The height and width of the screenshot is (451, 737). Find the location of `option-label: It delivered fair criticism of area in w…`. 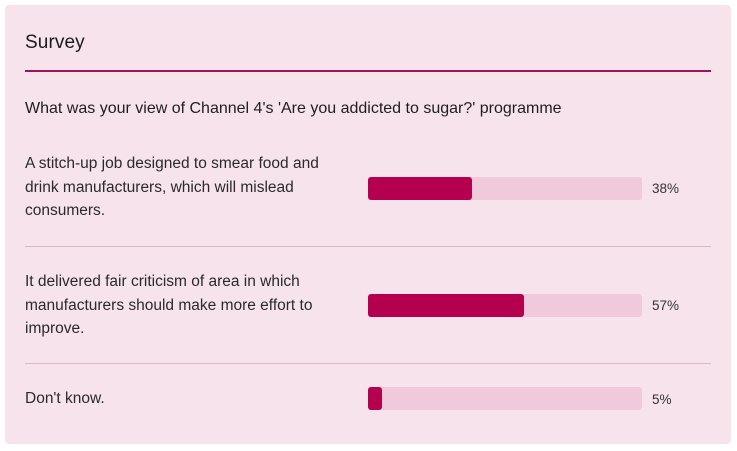

option-label: It delivered fair criticism of area in w… is located at coordinates (169, 305).